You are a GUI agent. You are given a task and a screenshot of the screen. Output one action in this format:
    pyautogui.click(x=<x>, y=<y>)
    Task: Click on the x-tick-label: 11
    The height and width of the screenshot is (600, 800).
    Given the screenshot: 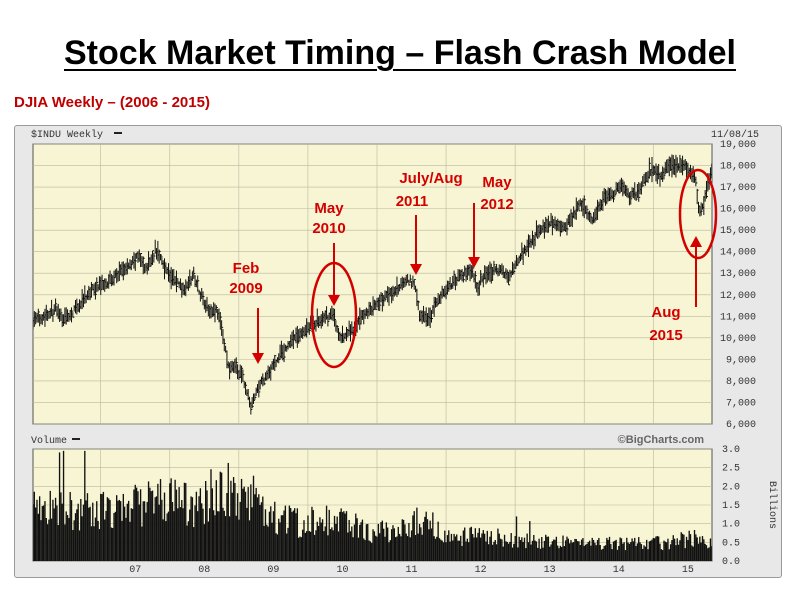 What is the action you would take?
    pyautogui.click(x=412, y=570)
    